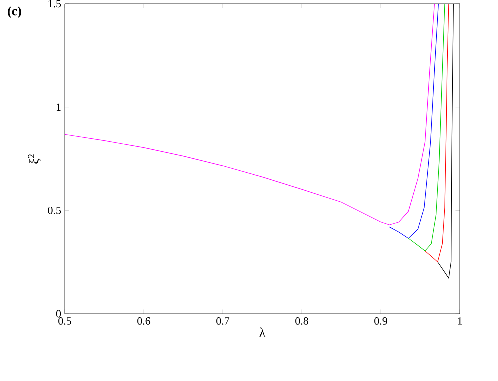 Image resolution: width=498 pixels, height=381 pixels. What do you see at coordinates (144, 321) in the screenshot?
I see `x-tick-label: 0.6` at bounding box center [144, 321].